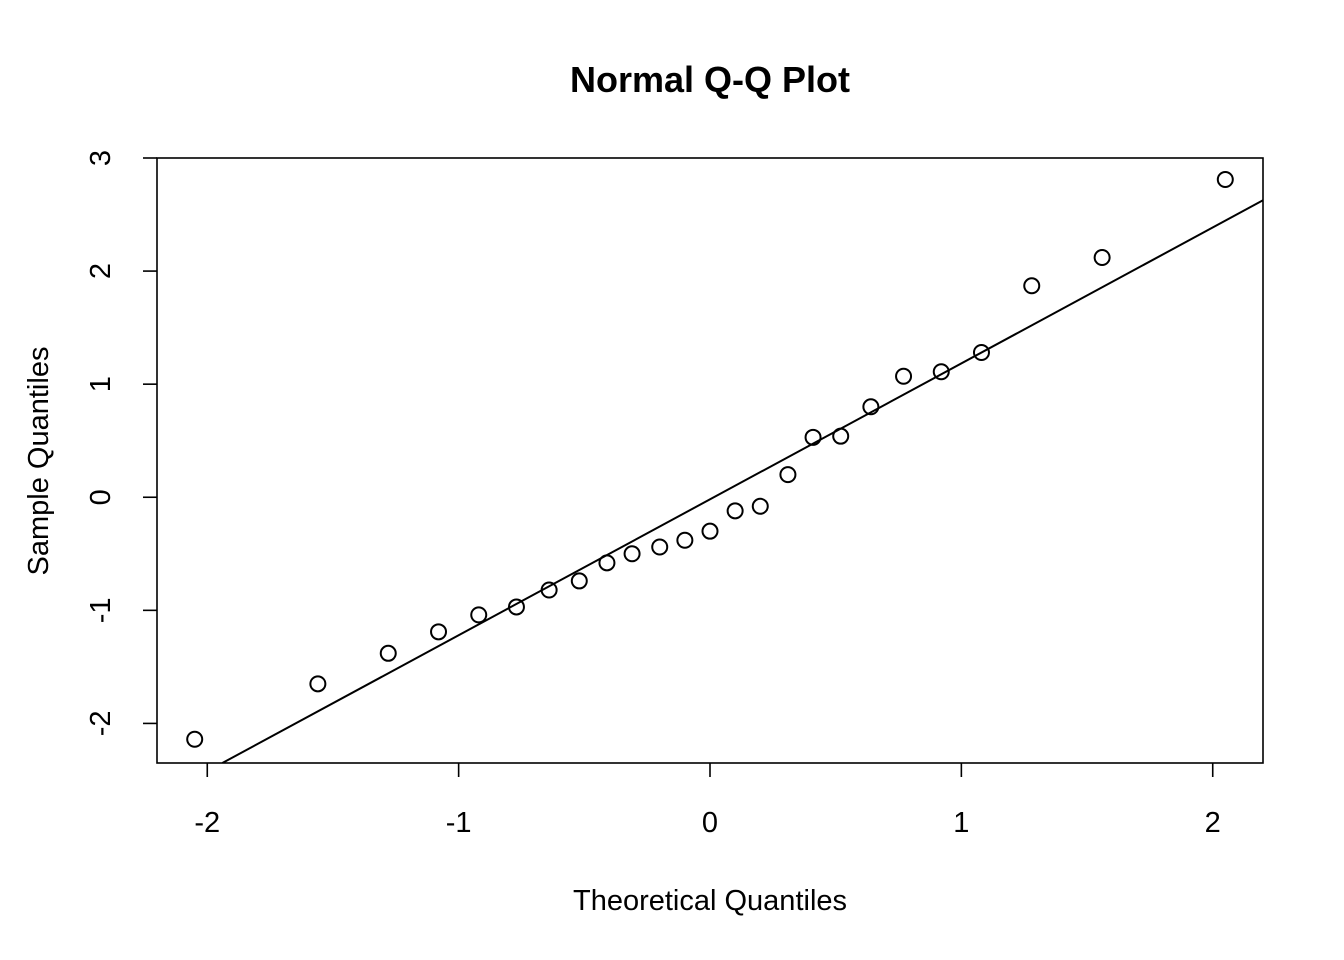 Image resolution: width=1344 pixels, height=960 pixels. What do you see at coordinates (207, 823) in the screenshot?
I see `x-tick-label: -2` at bounding box center [207, 823].